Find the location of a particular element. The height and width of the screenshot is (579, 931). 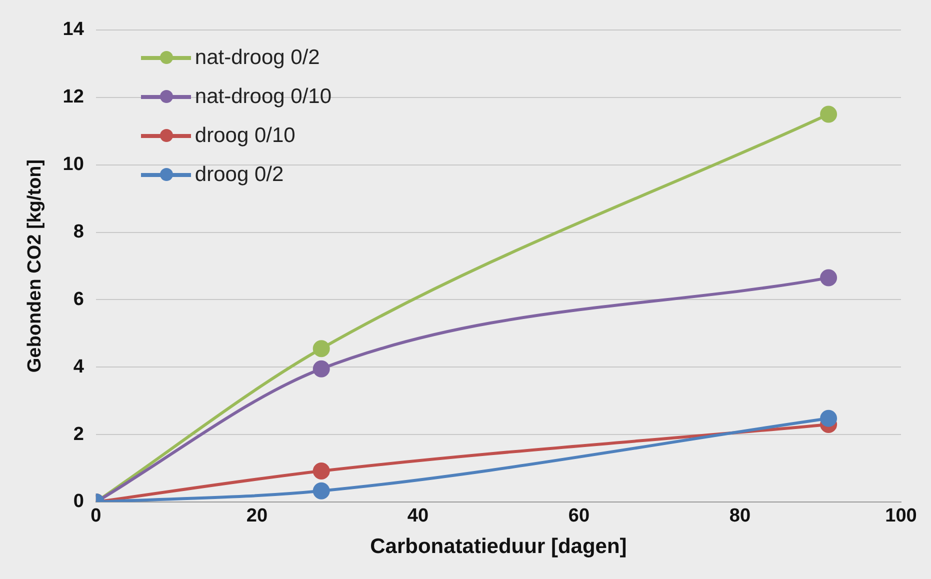

legend-label: nat-droog 0/2 is located at coordinates (257, 58).